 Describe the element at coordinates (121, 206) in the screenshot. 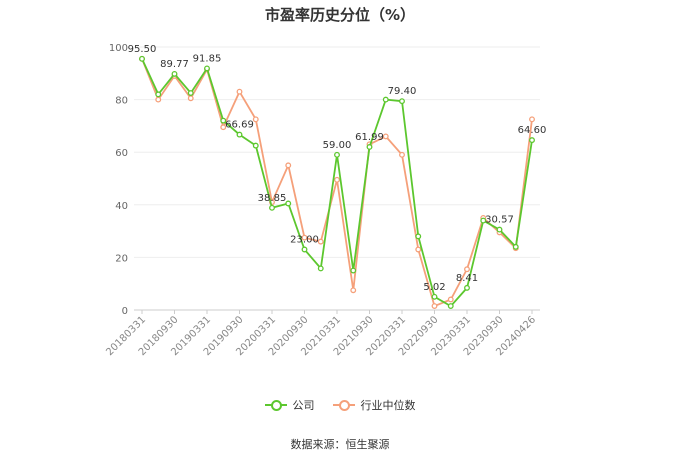

I see `y-tick-label: 40` at that location.